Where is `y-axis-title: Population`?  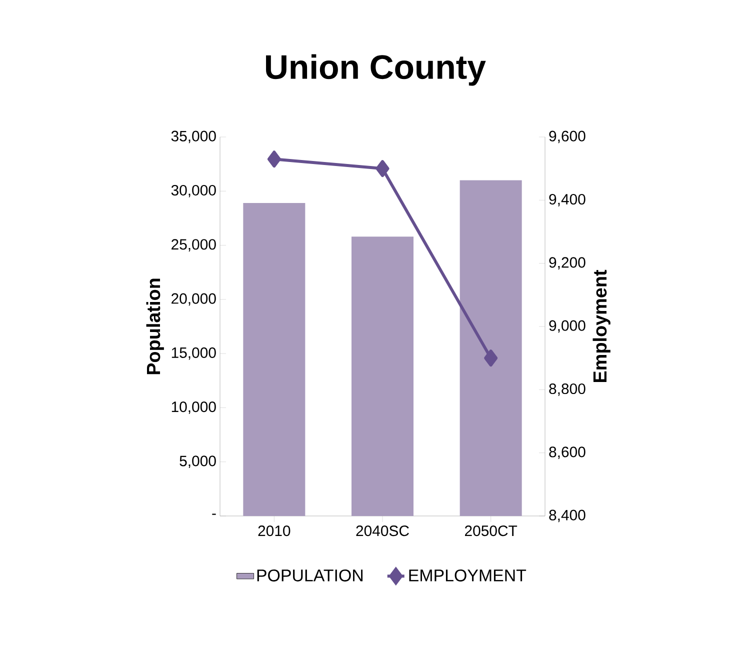 y-axis-title: Population is located at coordinates (155, 326).